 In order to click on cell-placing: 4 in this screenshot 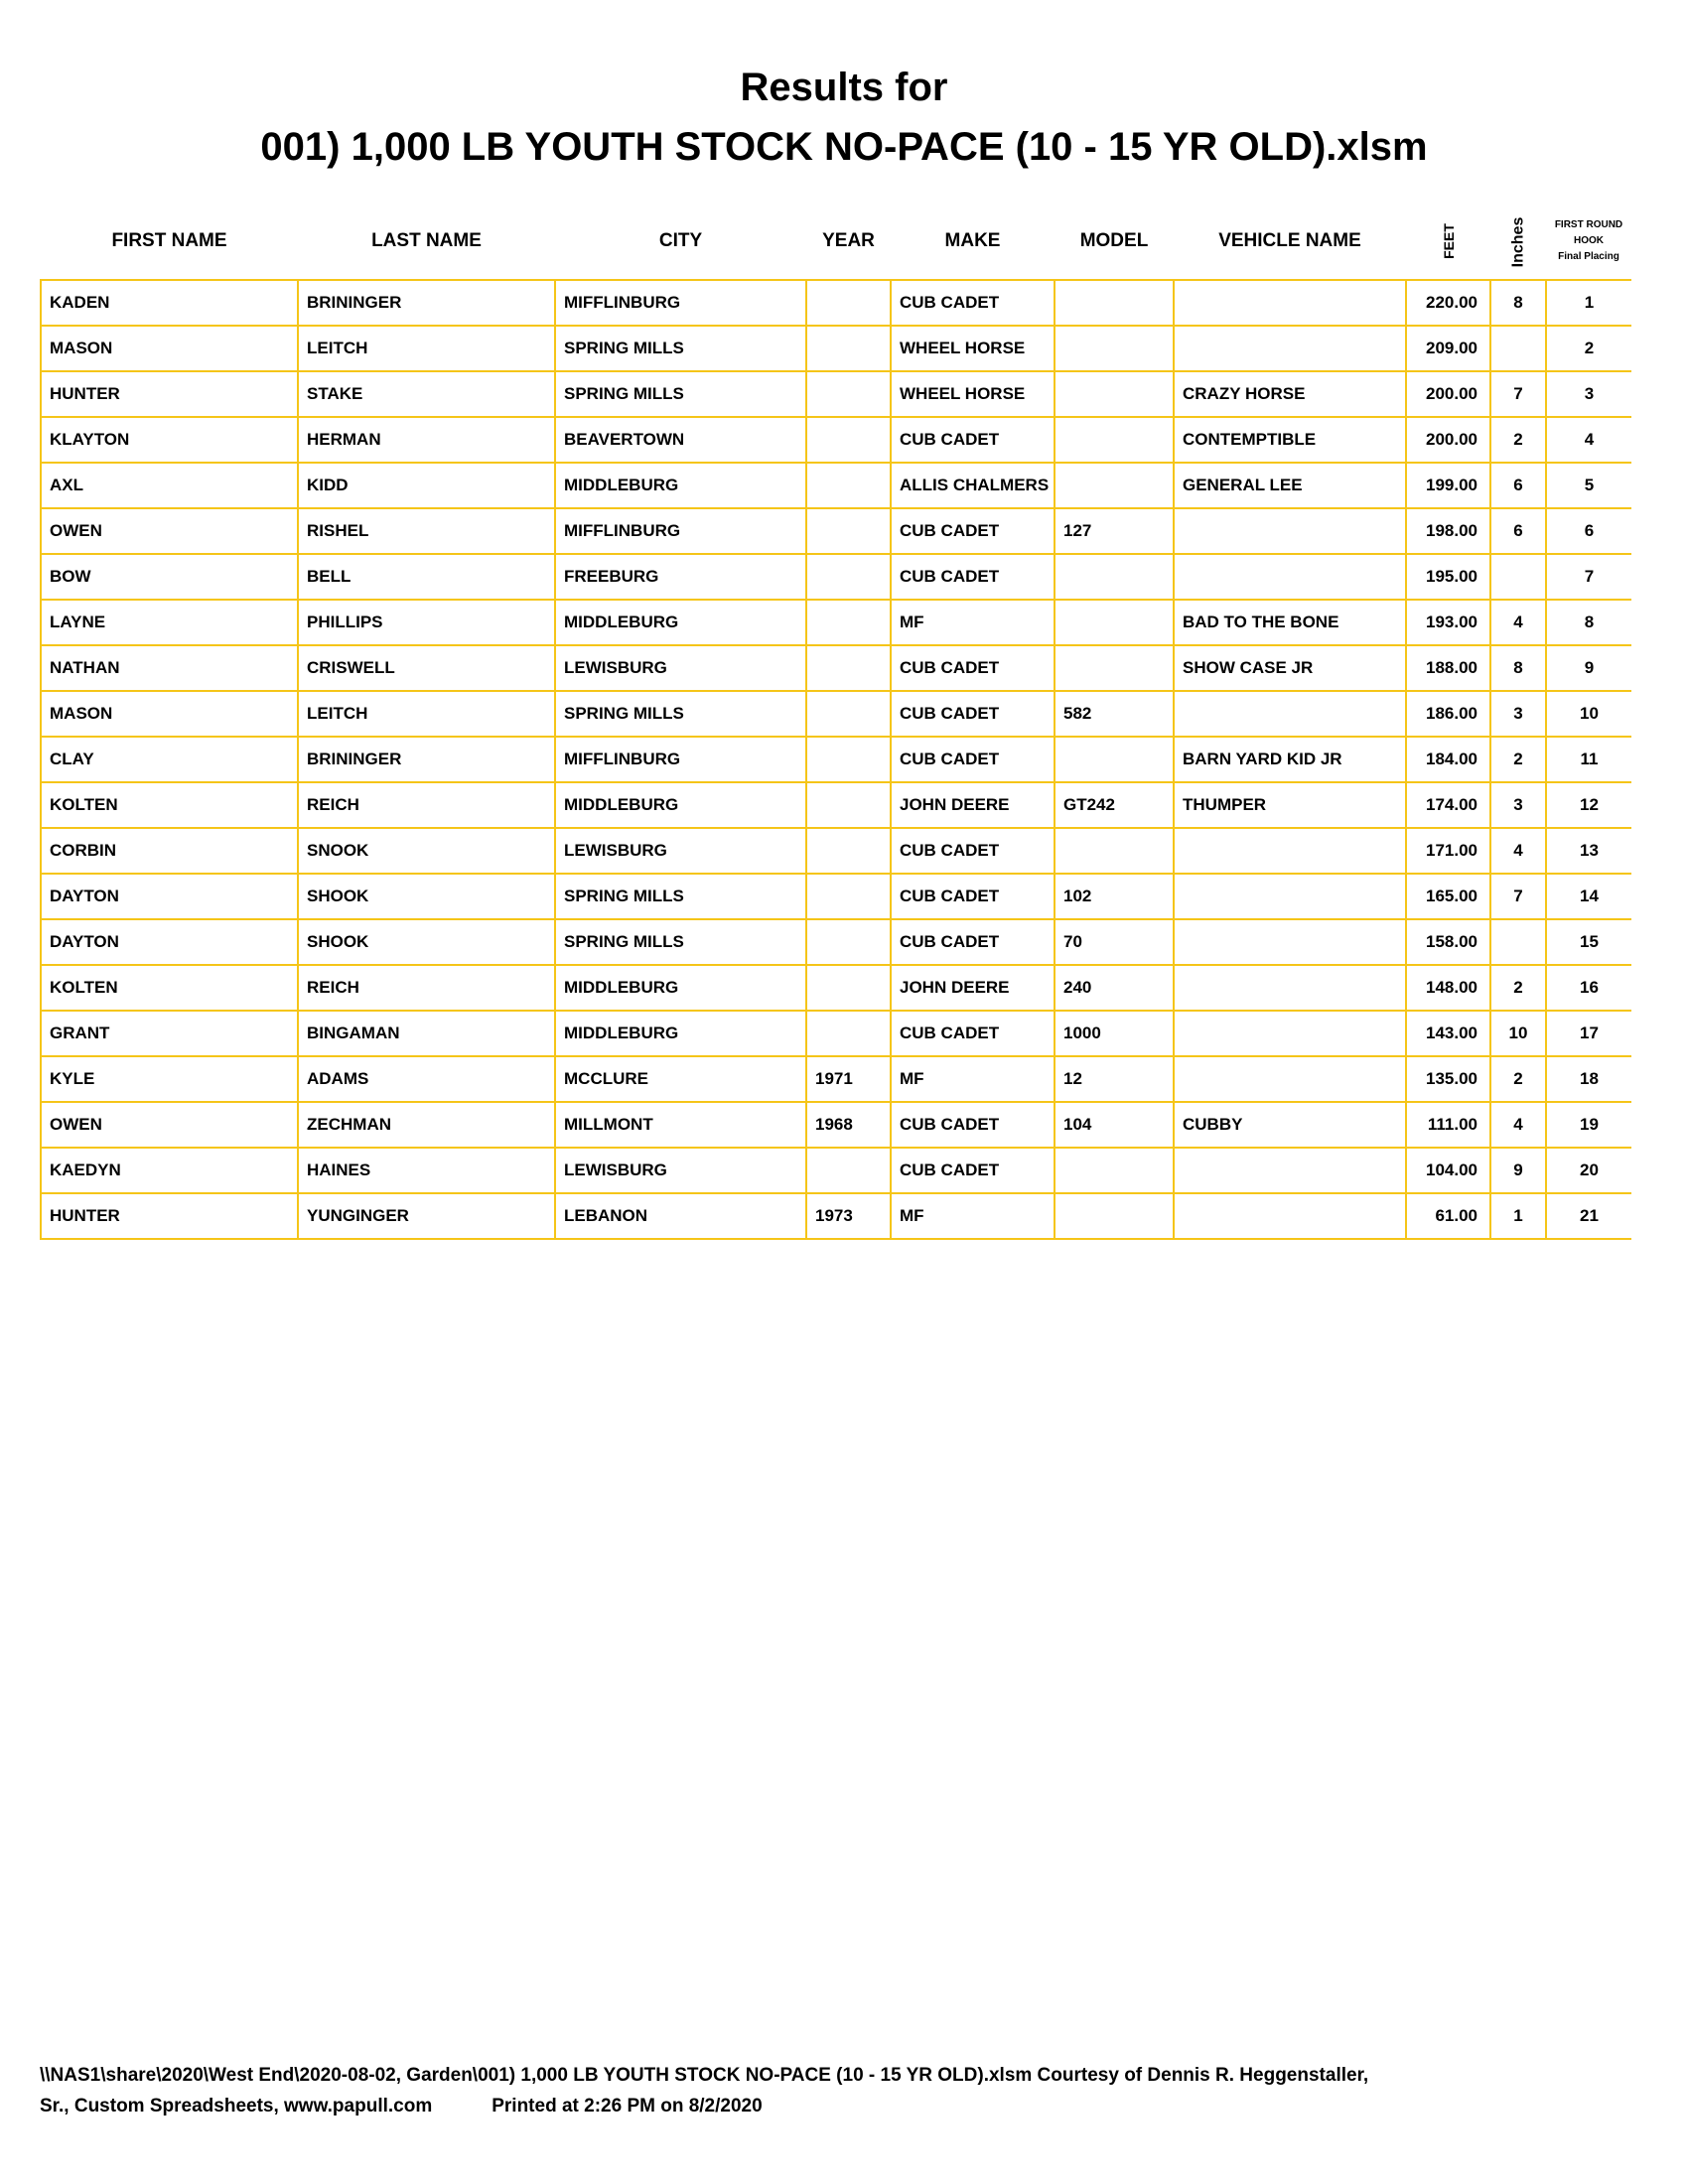, I will do `click(1588, 440)`.